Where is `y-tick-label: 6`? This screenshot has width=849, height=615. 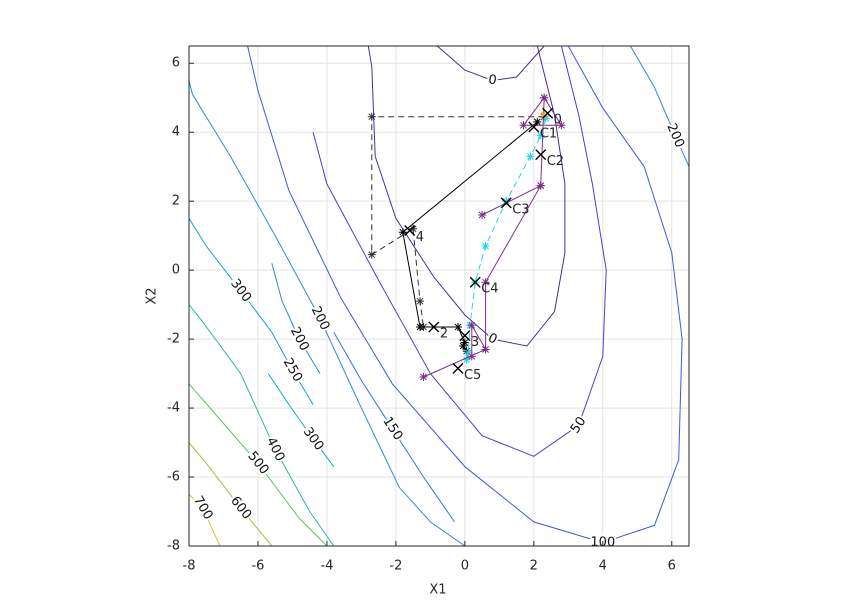 y-tick-label: 6 is located at coordinates (176, 63).